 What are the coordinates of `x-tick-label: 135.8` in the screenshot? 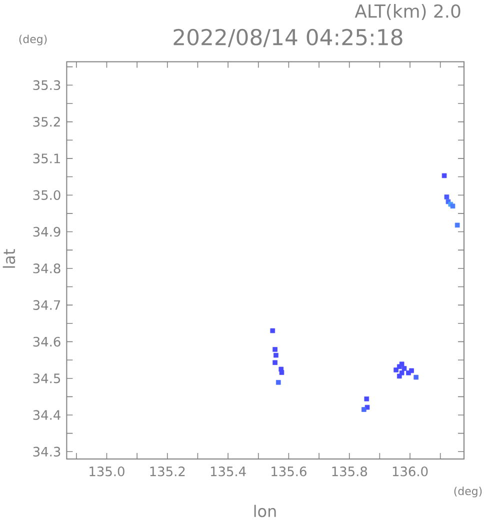 It's located at (350, 471).